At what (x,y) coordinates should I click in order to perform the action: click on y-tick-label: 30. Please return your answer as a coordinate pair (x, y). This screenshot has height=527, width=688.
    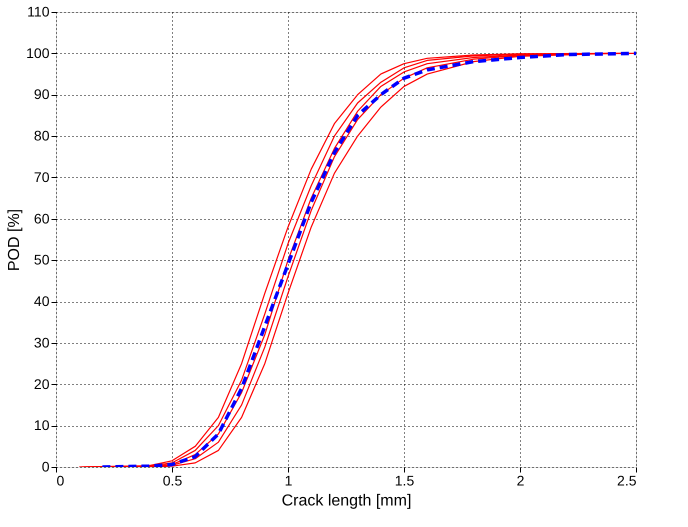
    Looking at the image, I should click on (42, 342).